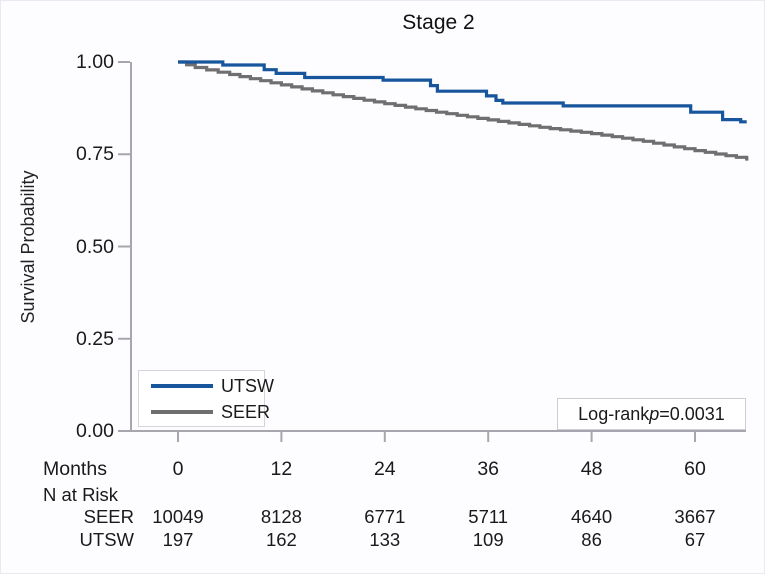  I want to click on survival-curve-seer, so click(463, 110).